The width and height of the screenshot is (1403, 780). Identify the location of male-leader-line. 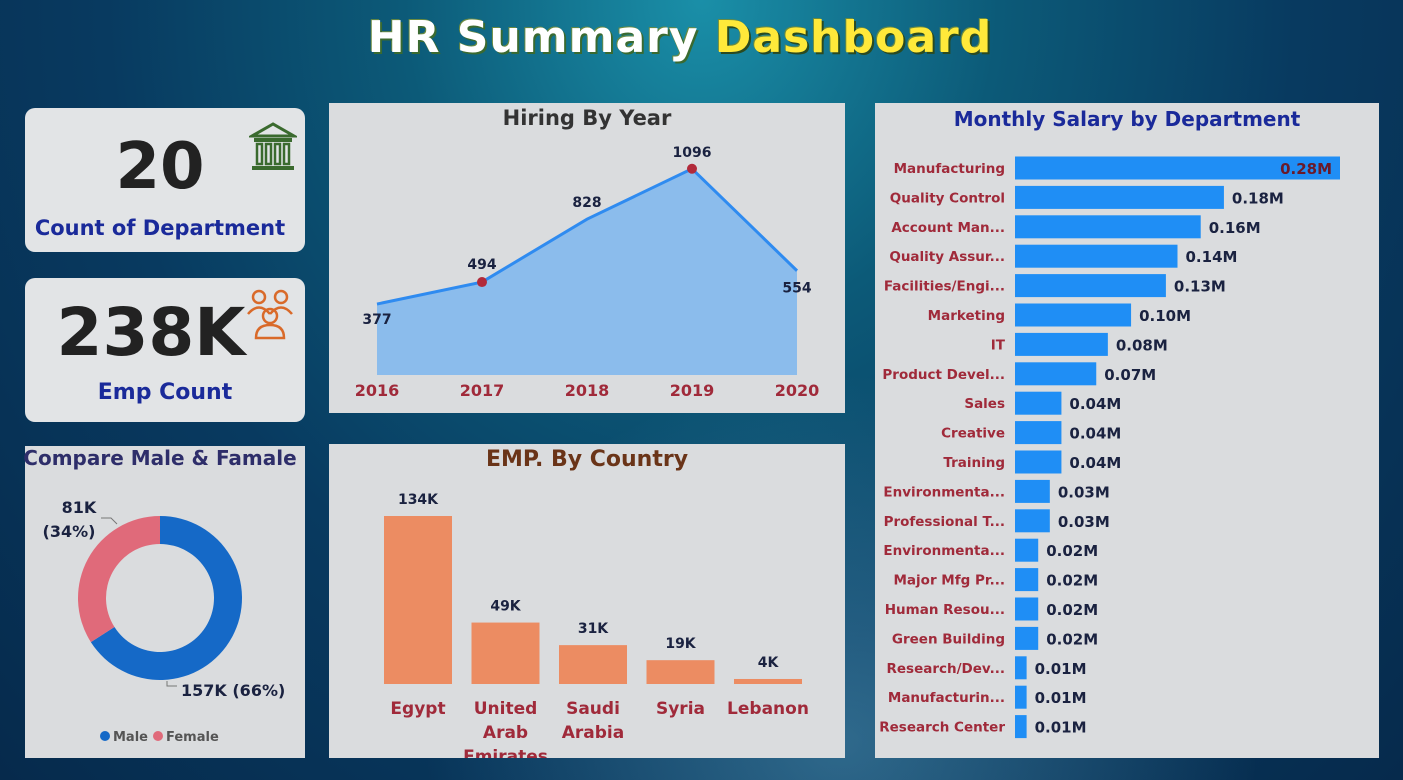
(171, 684).